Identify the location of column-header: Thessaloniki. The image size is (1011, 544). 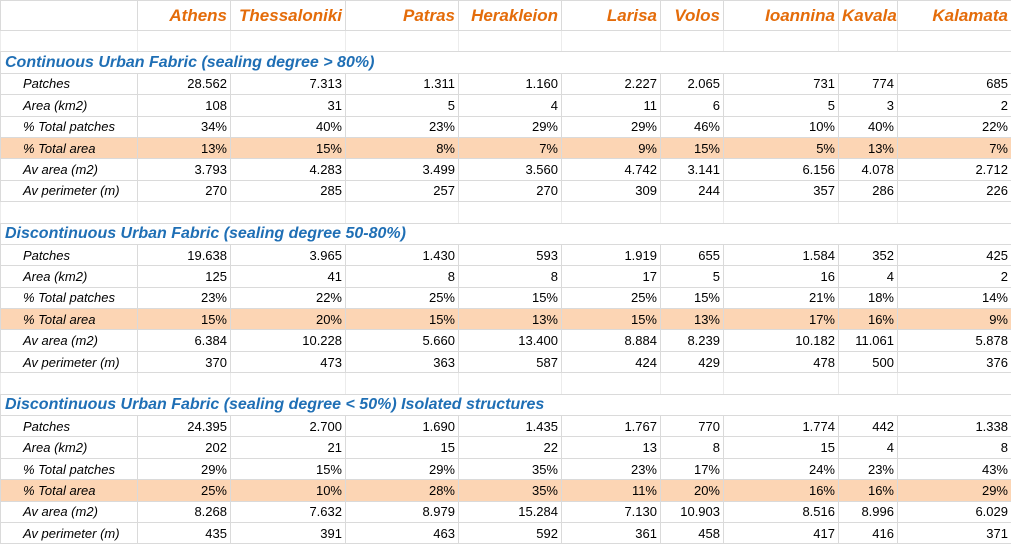
(288, 15).